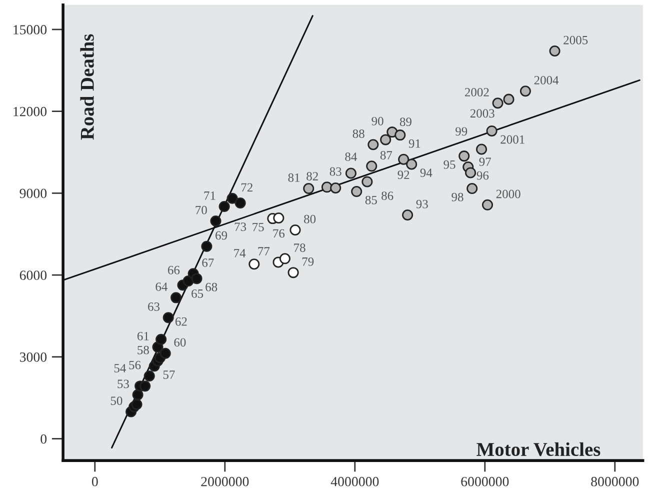 The height and width of the screenshot is (491, 650). Describe the element at coordinates (181, 321) in the screenshot. I see `annotation: 62` at that location.